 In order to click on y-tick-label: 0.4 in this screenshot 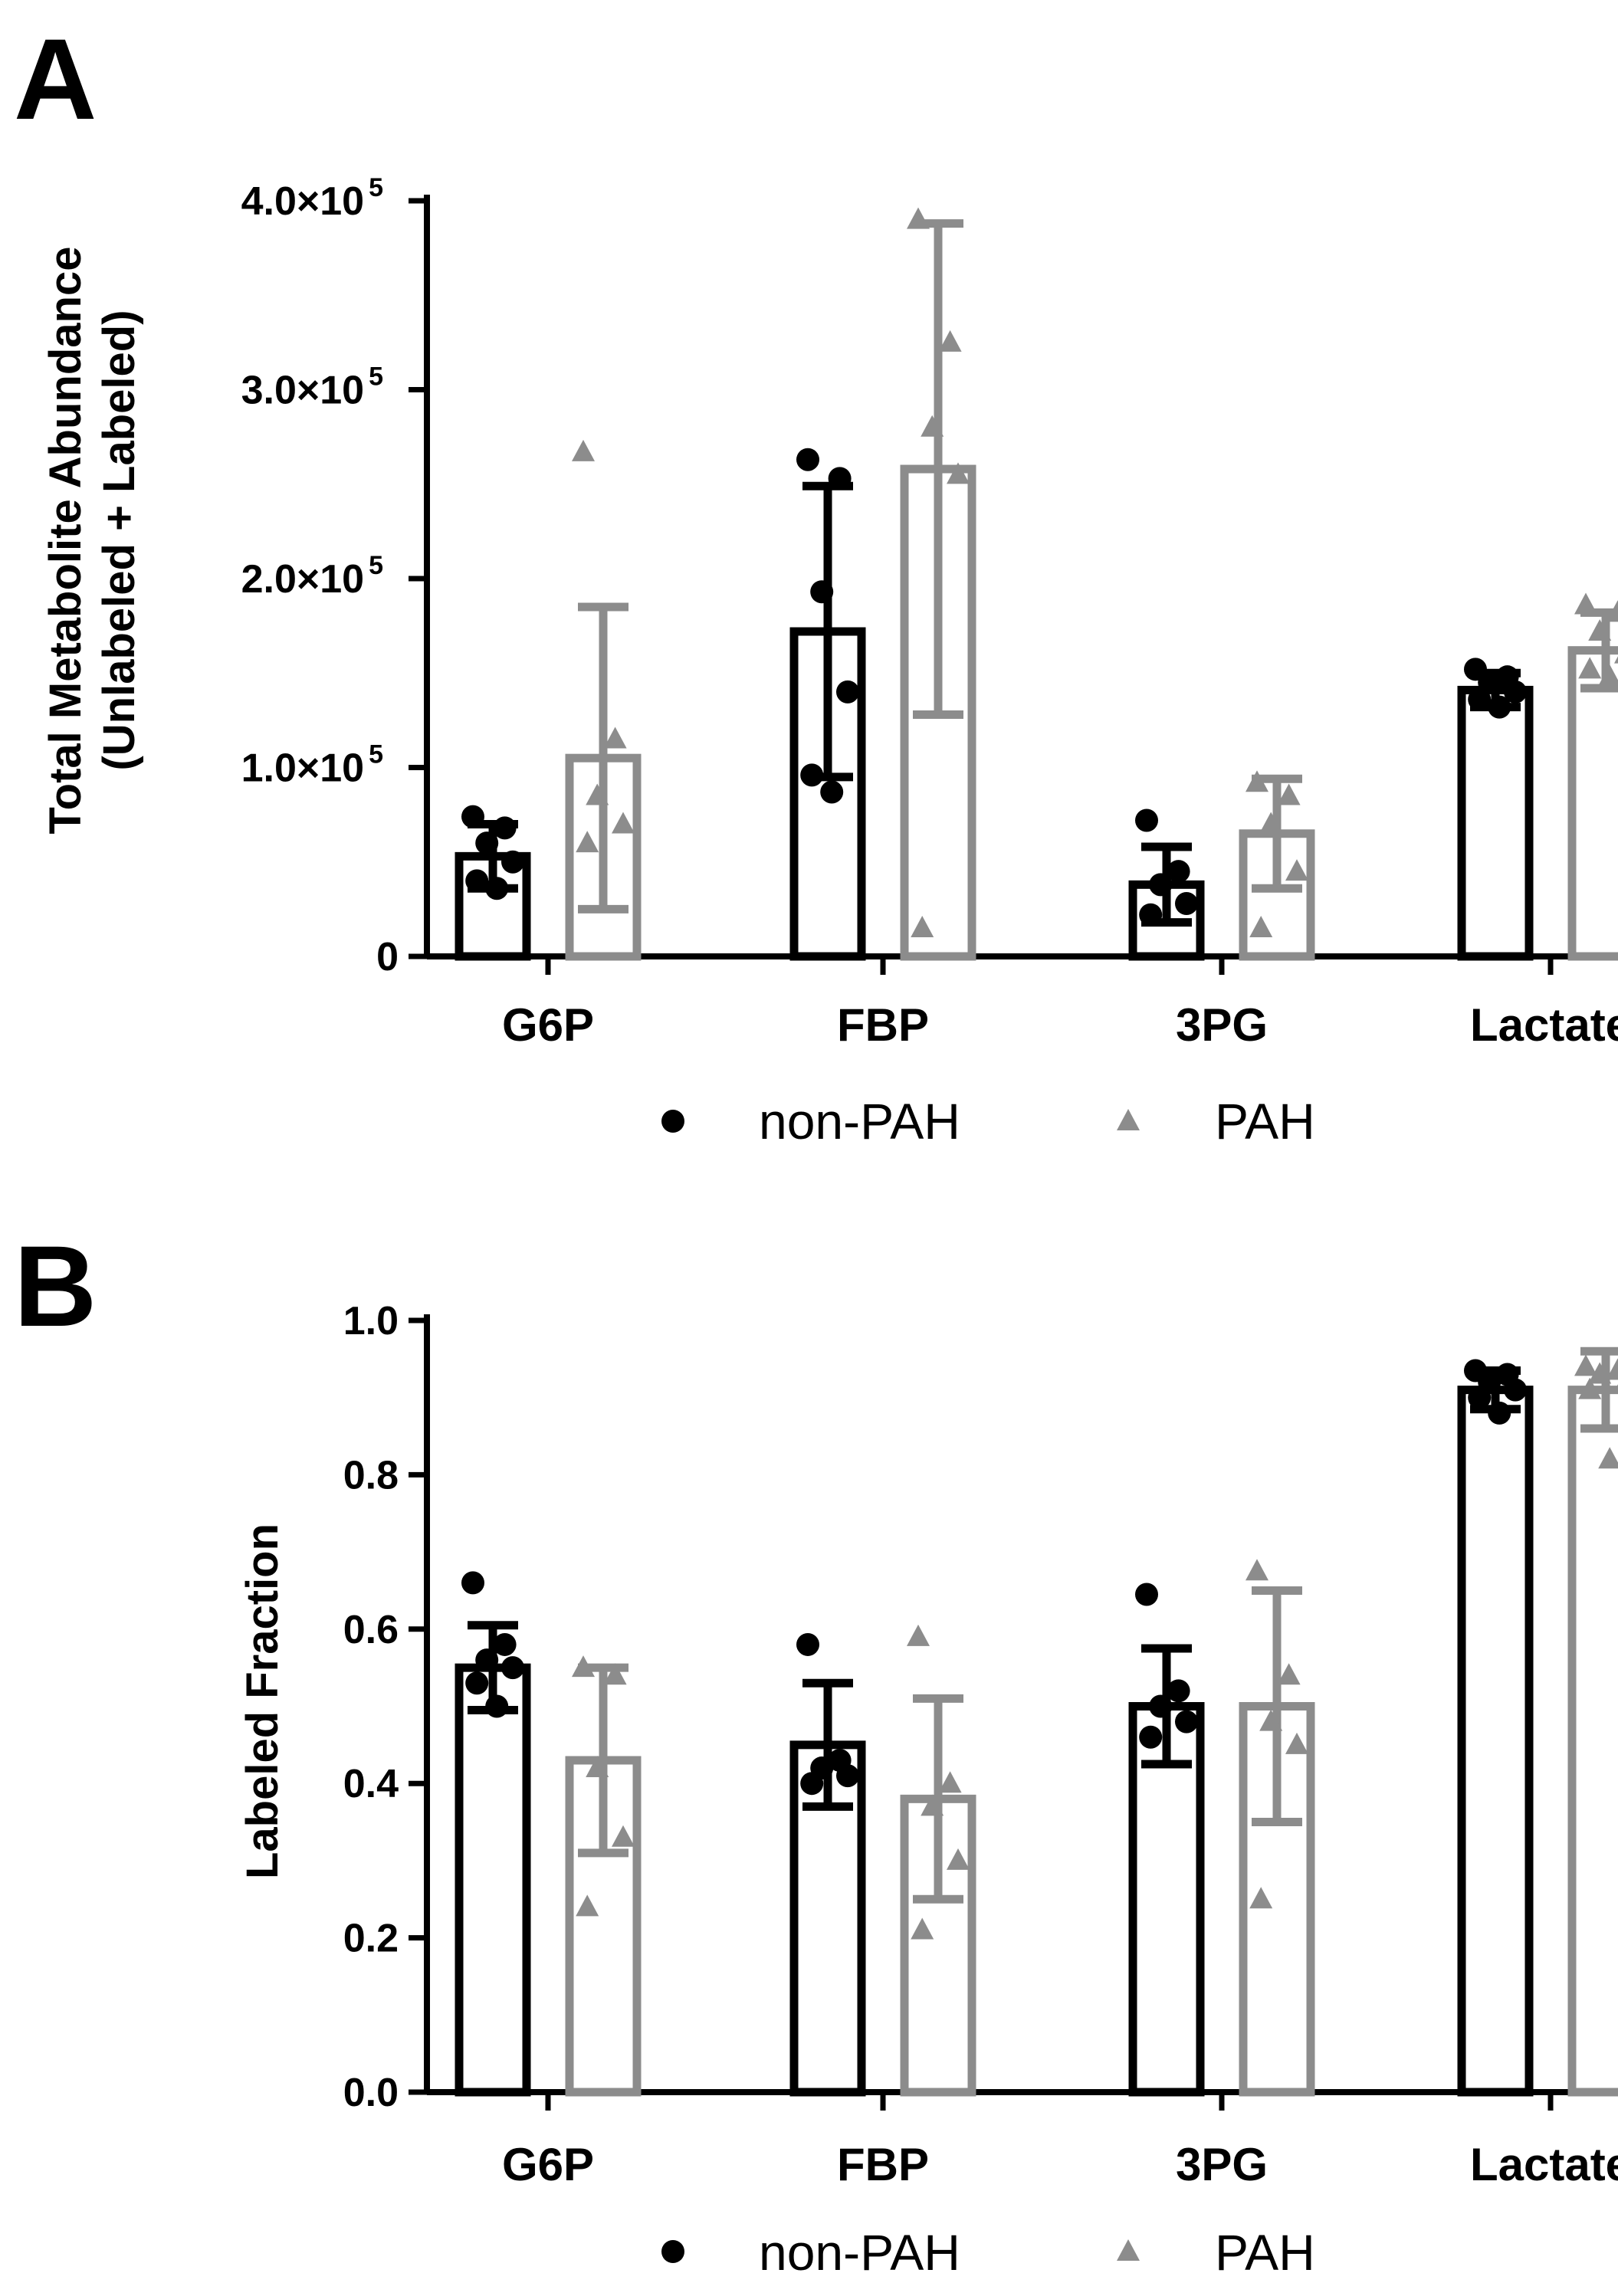, I will do `click(371, 1784)`.